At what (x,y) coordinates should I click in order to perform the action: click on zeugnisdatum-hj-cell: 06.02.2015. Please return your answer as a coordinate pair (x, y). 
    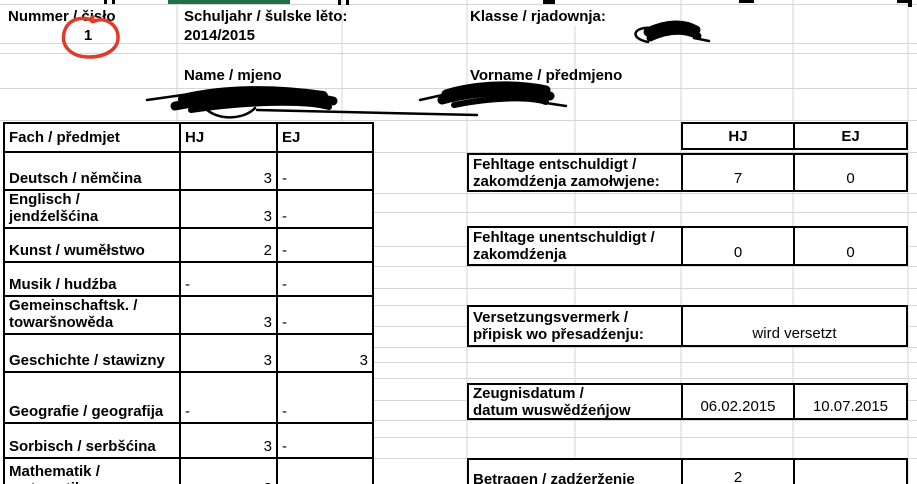
    Looking at the image, I should click on (737, 401).